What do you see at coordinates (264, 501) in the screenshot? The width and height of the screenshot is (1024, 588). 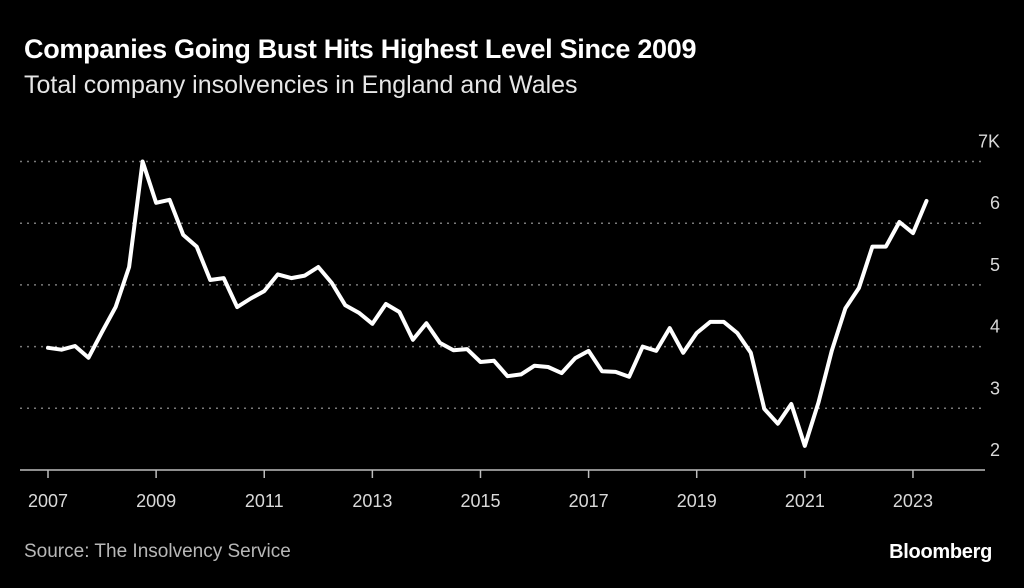 I see `x-tick-label: 2011` at bounding box center [264, 501].